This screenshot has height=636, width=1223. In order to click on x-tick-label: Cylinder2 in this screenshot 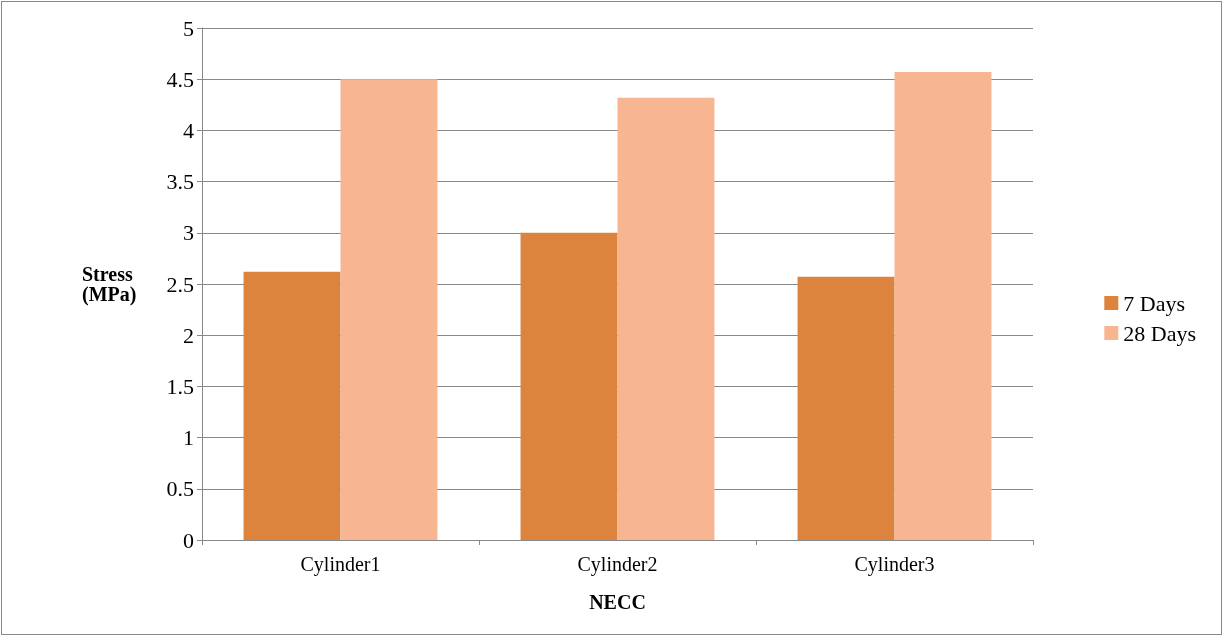, I will do `click(617, 564)`.